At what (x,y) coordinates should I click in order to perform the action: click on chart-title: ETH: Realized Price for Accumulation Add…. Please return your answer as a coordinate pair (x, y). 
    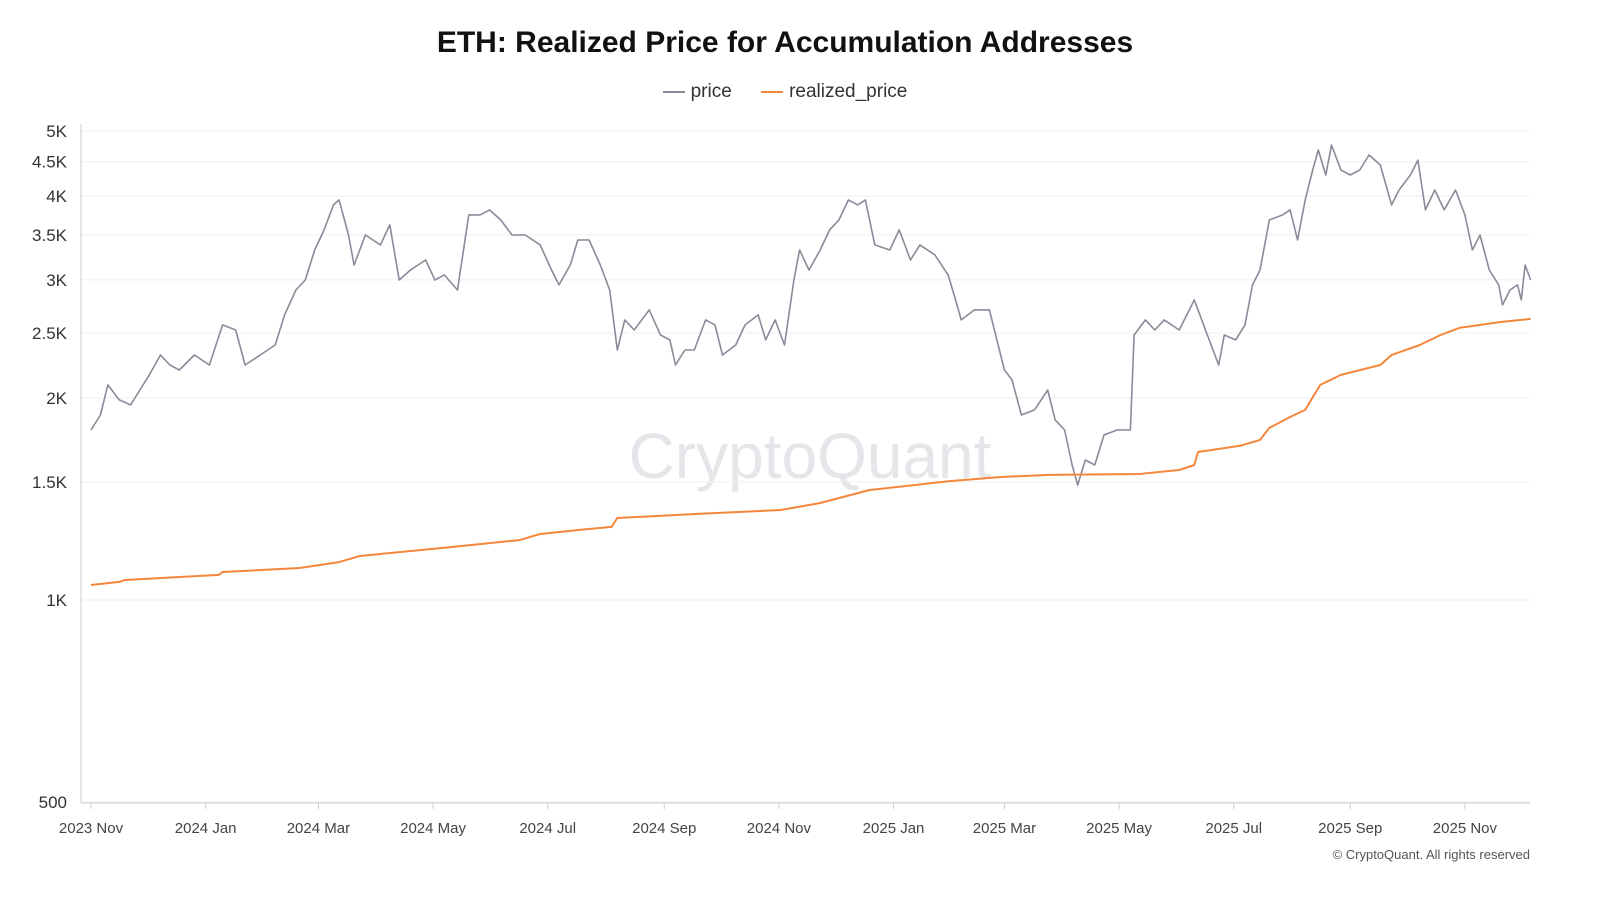
    Looking at the image, I should click on (785, 42).